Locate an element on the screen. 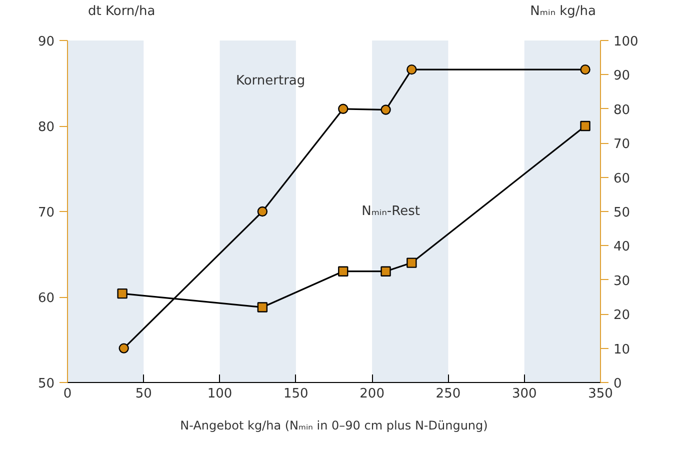  y-tick-label: 80 is located at coordinates (46, 127).